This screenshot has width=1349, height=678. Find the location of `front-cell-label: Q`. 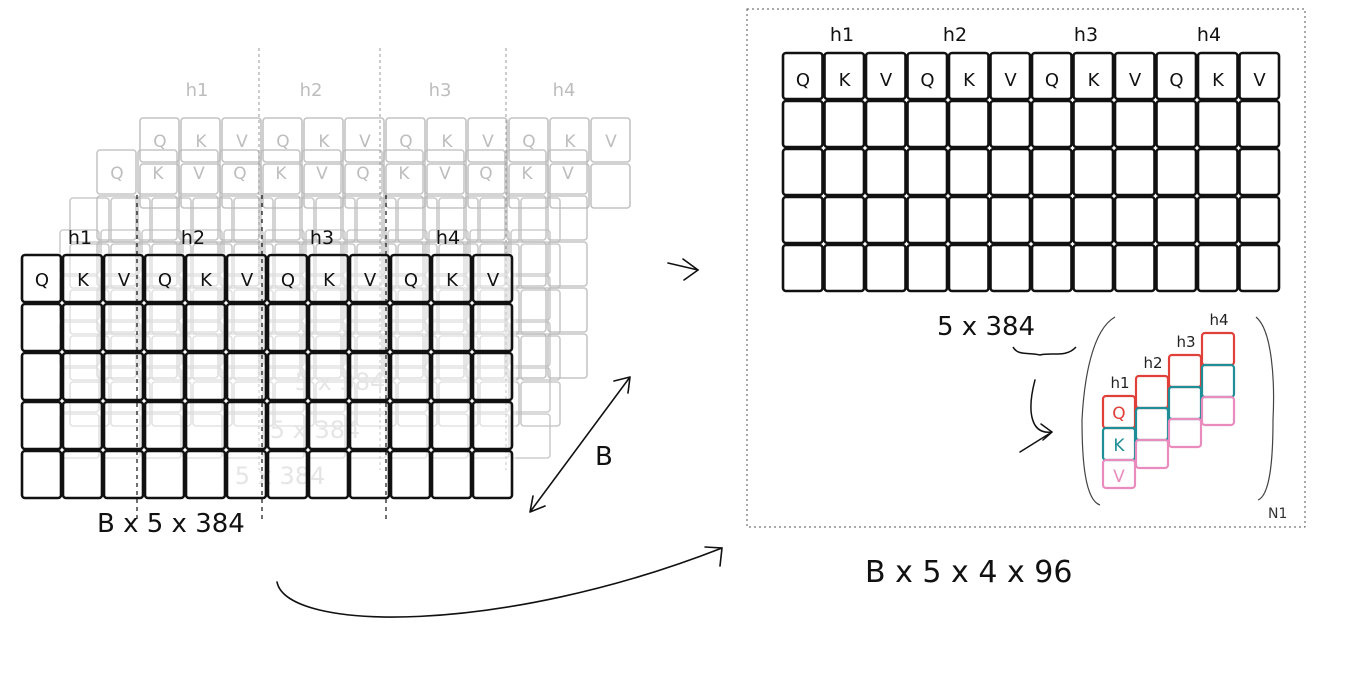

front-cell-label: Q is located at coordinates (165, 280).